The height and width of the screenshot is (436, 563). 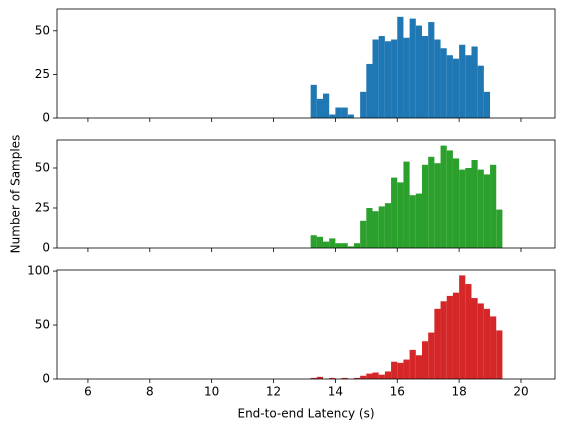 I want to click on x-tick-label: 10, so click(x=211, y=392).